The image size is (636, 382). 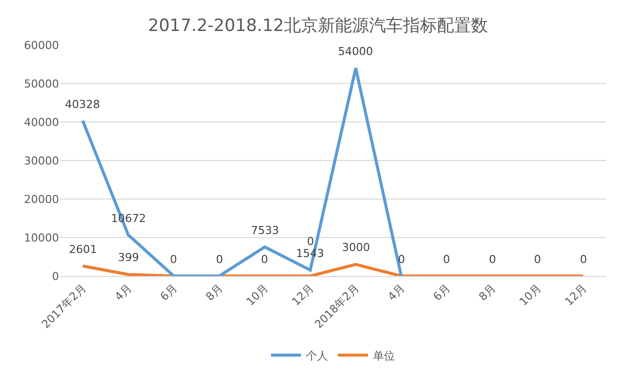 What do you see at coordinates (384, 355) in the screenshot?
I see `legend-label: 单位` at bounding box center [384, 355].